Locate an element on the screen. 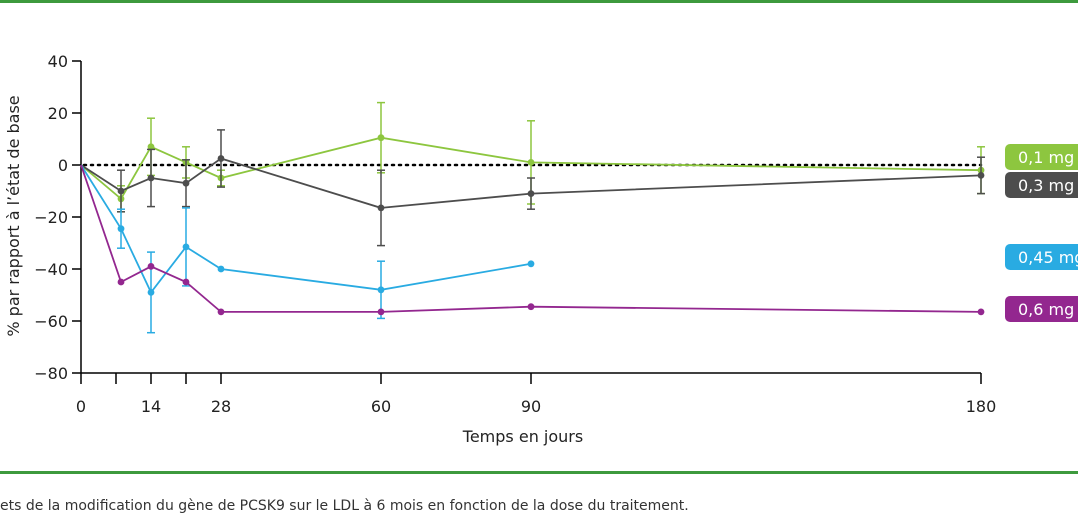  x-axis-label: Temps en jours is located at coordinates (522, 436).